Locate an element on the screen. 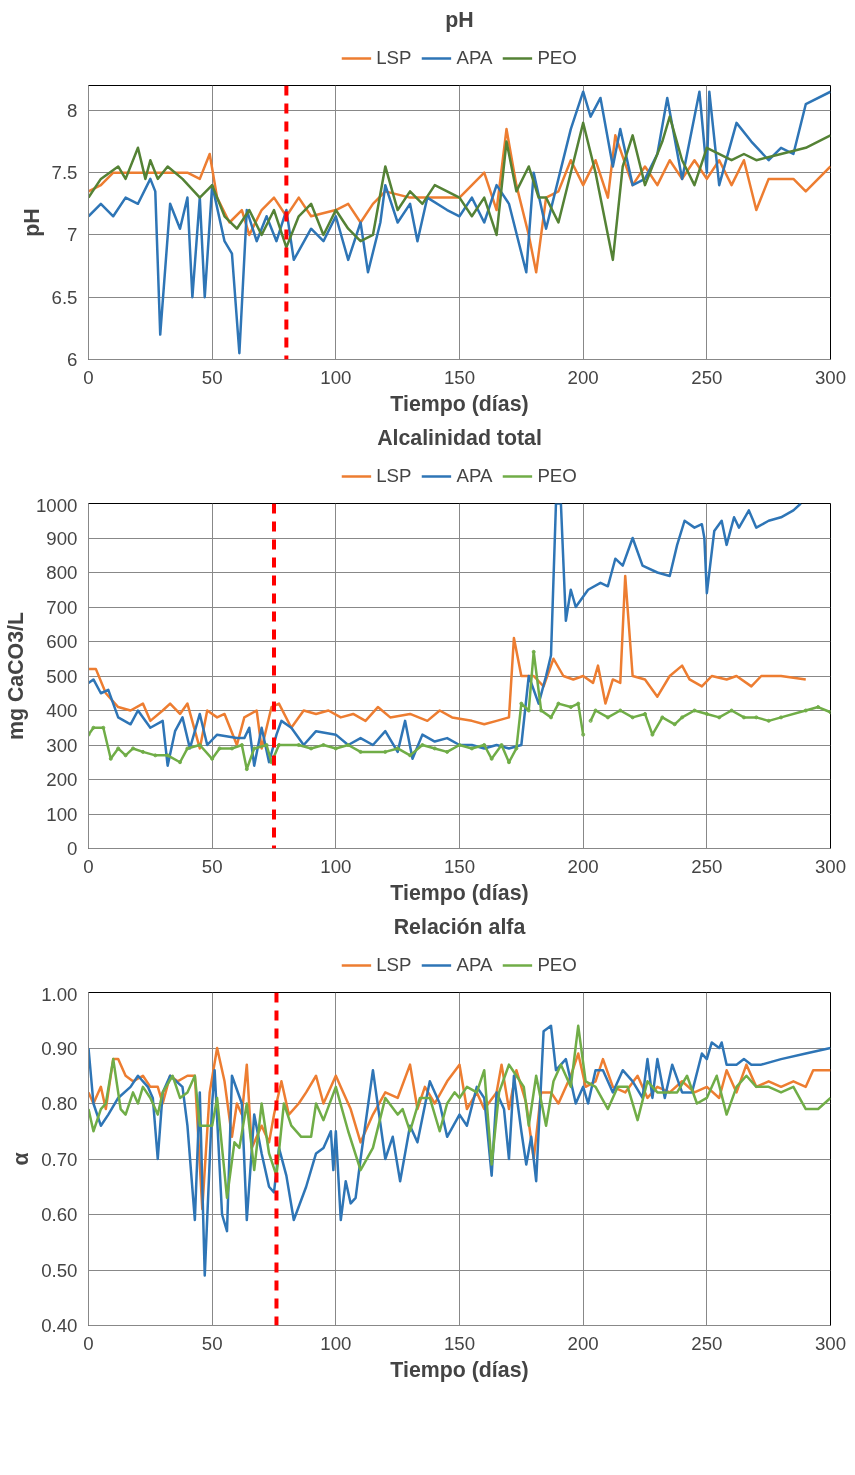  y-tick-label: 500 is located at coordinates (62, 676).